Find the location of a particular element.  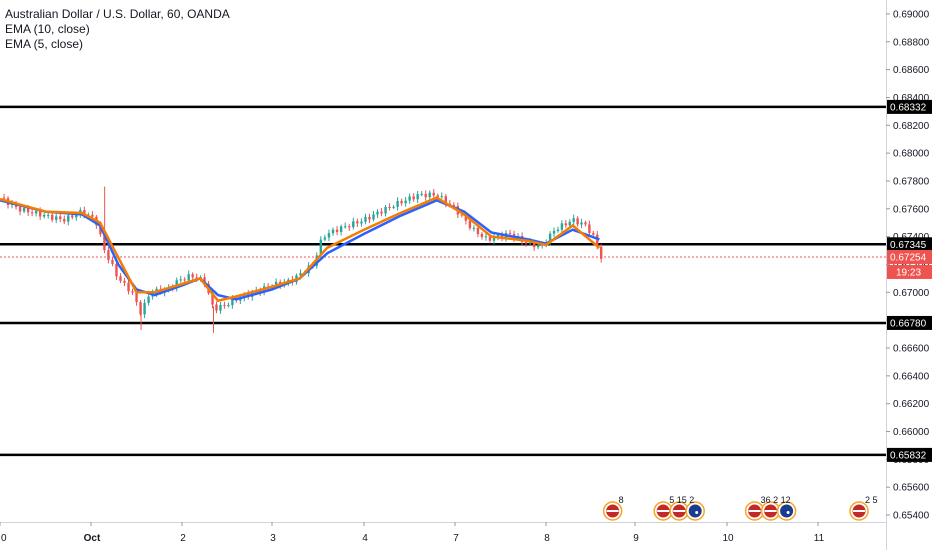

economic-event-group: 36 2 12 is located at coordinates (770, 508).